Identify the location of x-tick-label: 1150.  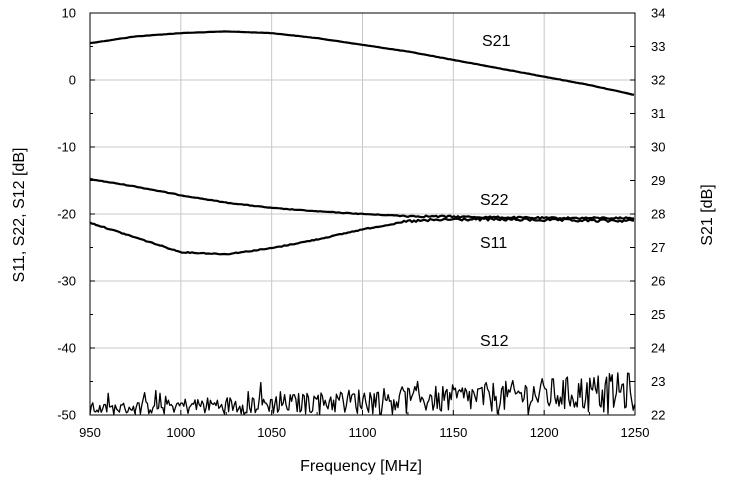
(453, 432).